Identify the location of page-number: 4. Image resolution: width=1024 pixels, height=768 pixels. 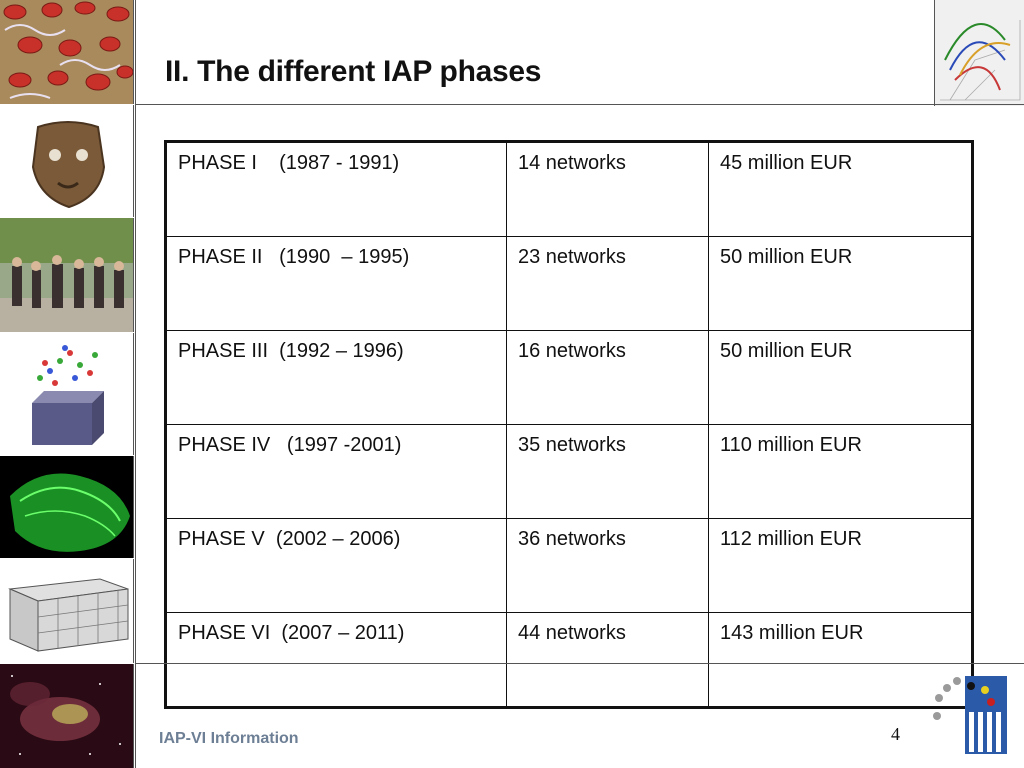
(895, 734).